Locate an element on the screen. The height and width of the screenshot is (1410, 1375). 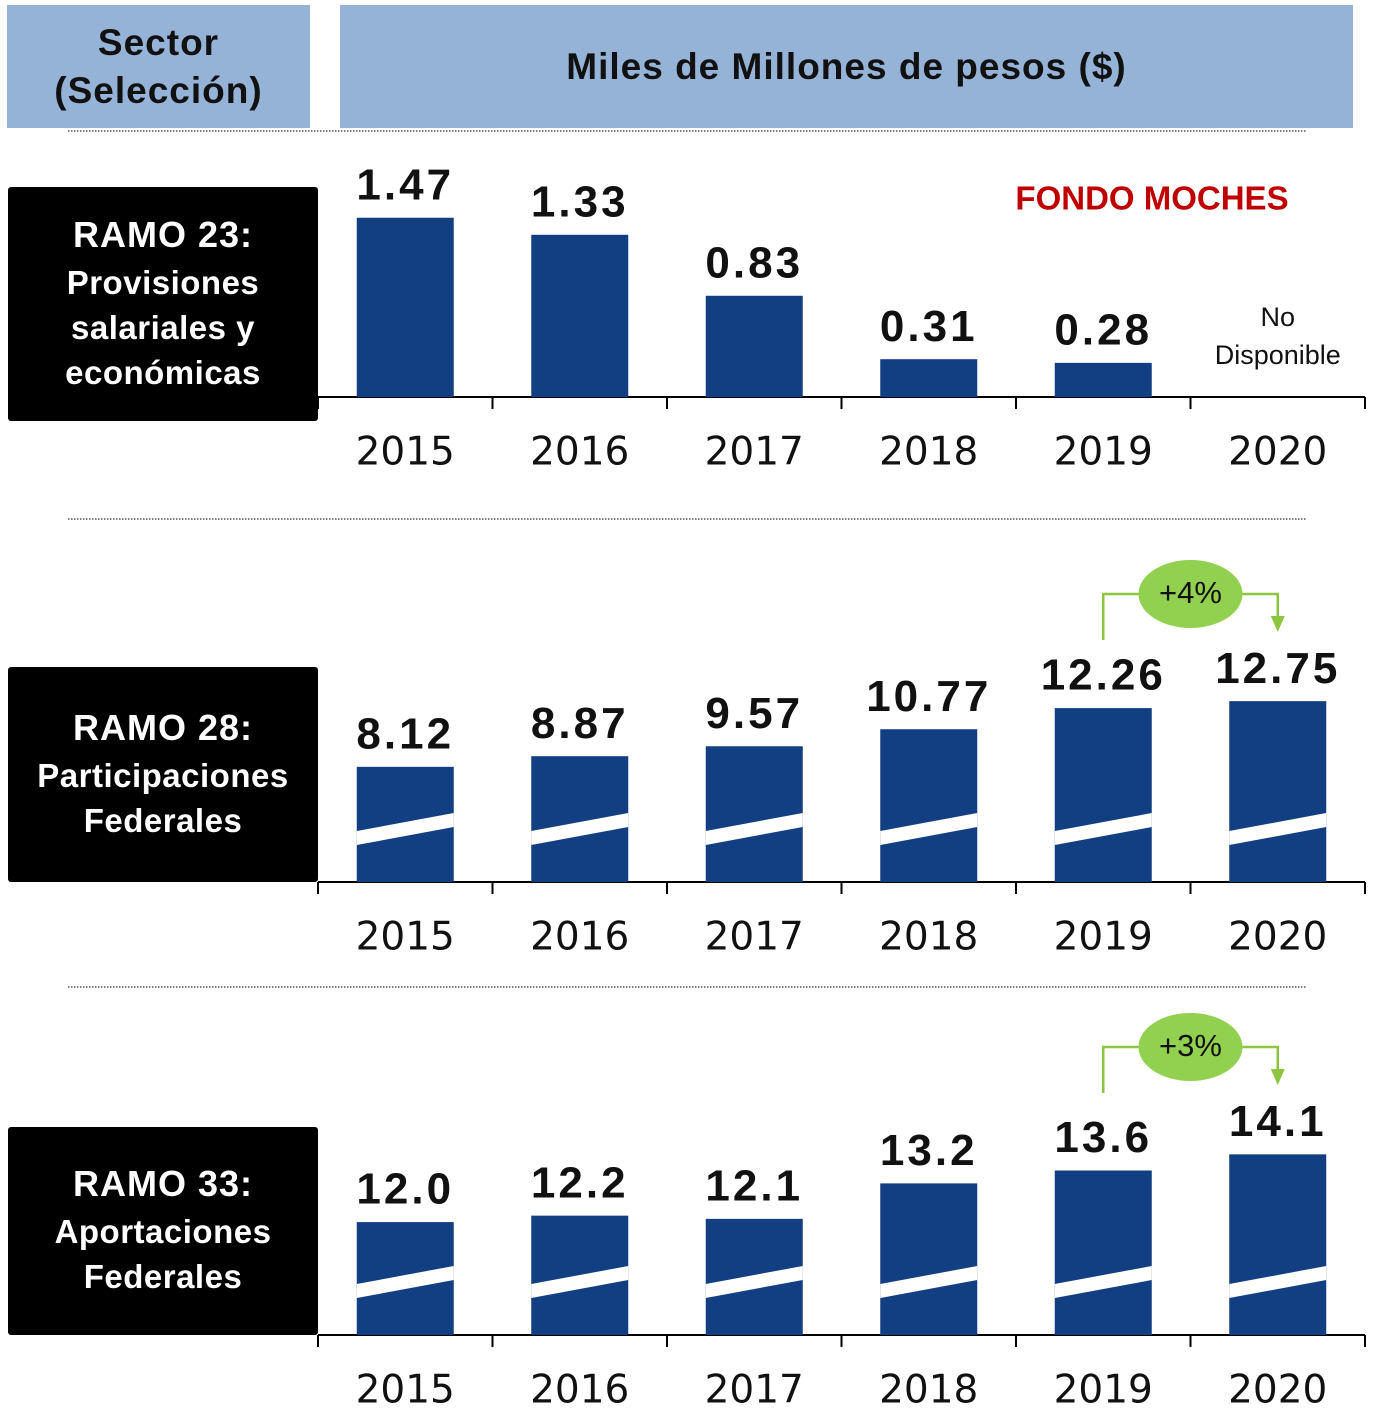
sector-header: Sector (Selección) is located at coordinates (158, 66).